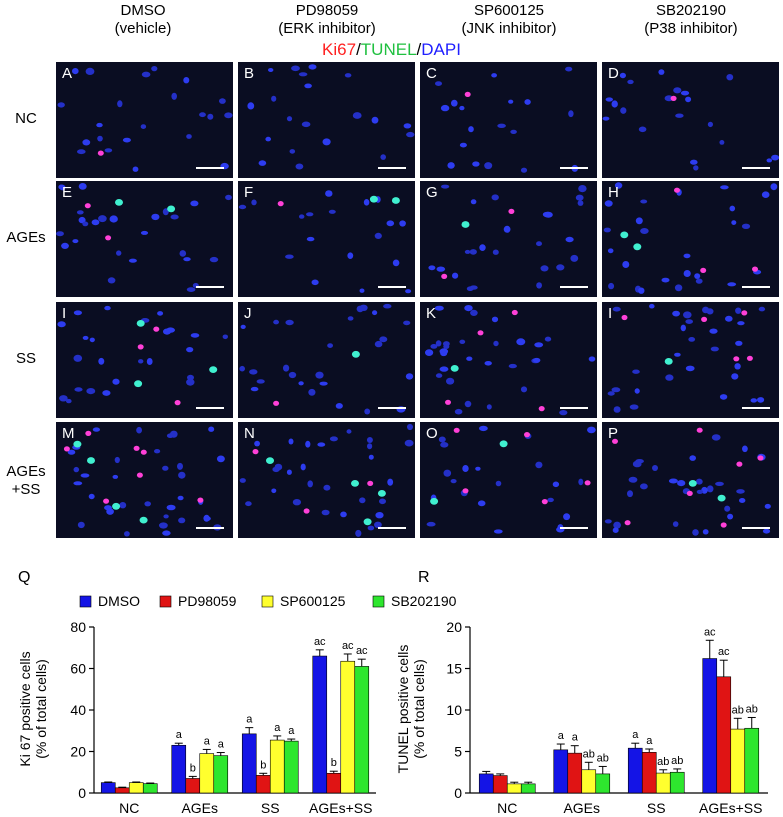  I want to click on significance-label: a, so click(221, 745).